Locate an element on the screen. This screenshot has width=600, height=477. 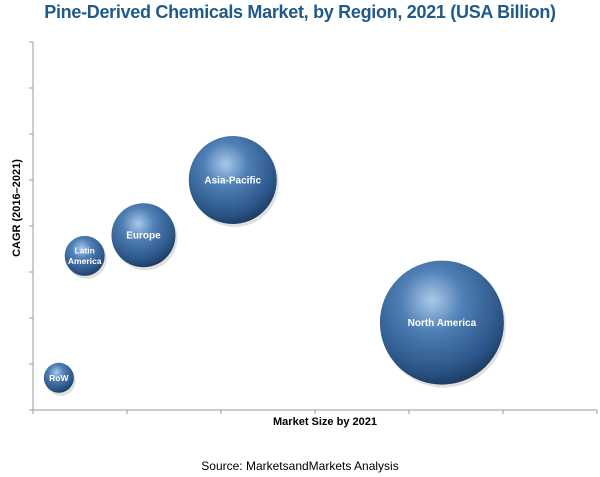
bubble-north-america: North America is located at coordinates (442, 324).